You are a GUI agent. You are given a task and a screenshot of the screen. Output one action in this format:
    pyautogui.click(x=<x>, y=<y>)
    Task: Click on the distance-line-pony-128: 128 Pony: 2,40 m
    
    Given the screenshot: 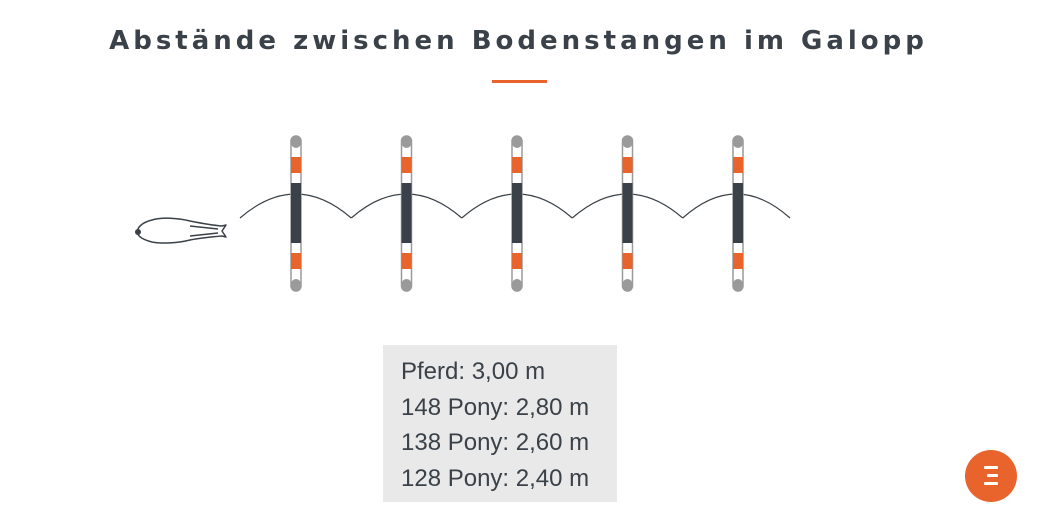 What is the action you would take?
    pyautogui.click(x=495, y=478)
    